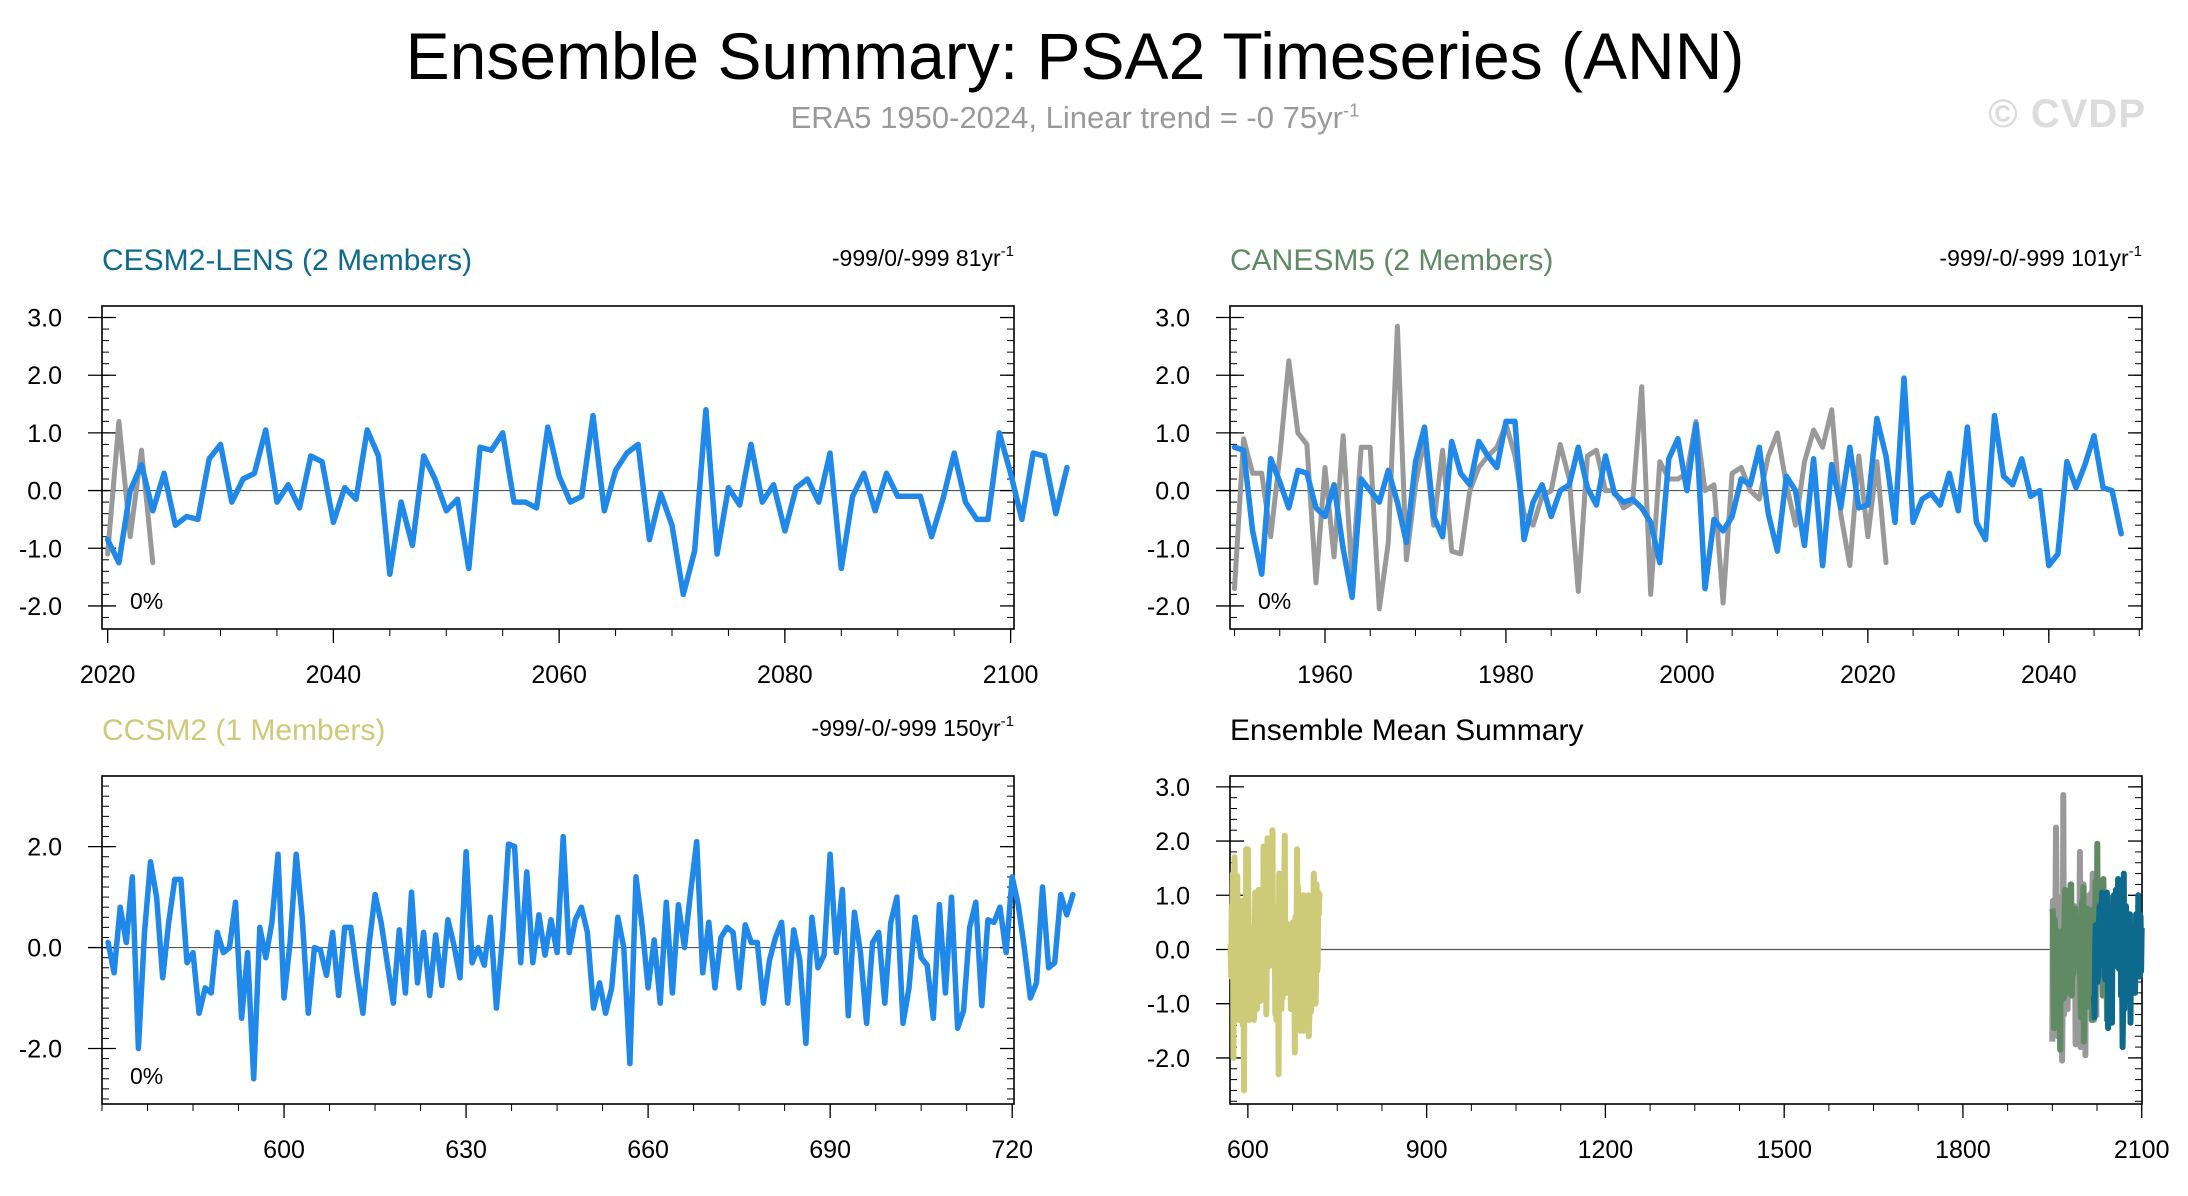  Describe the element at coordinates (466, 1150) in the screenshot. I see `x-tick-label: 630` at that location.